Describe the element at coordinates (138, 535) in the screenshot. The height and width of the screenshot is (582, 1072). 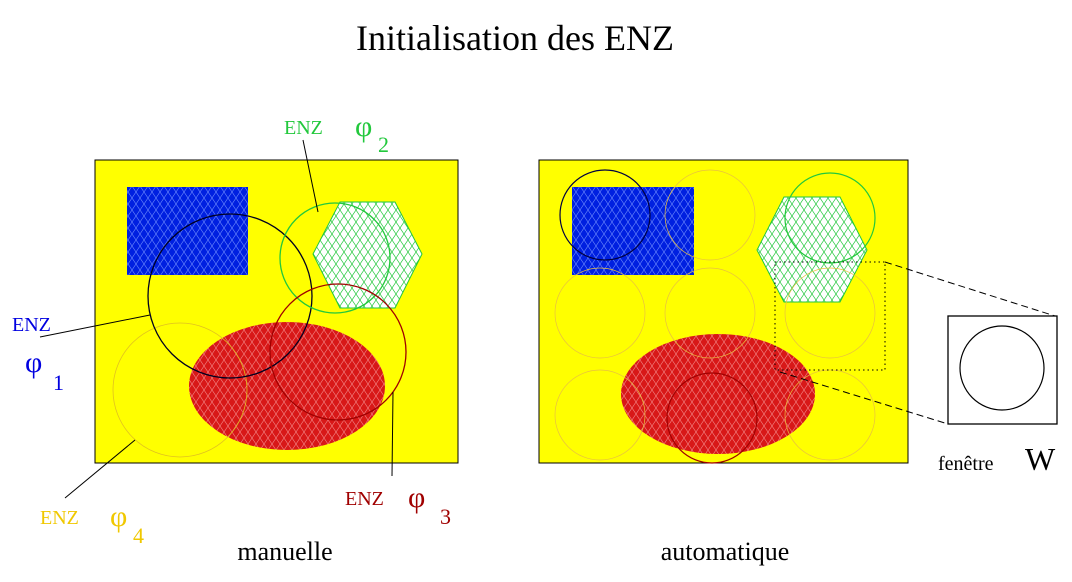
I see `label-index: 4` at that location.